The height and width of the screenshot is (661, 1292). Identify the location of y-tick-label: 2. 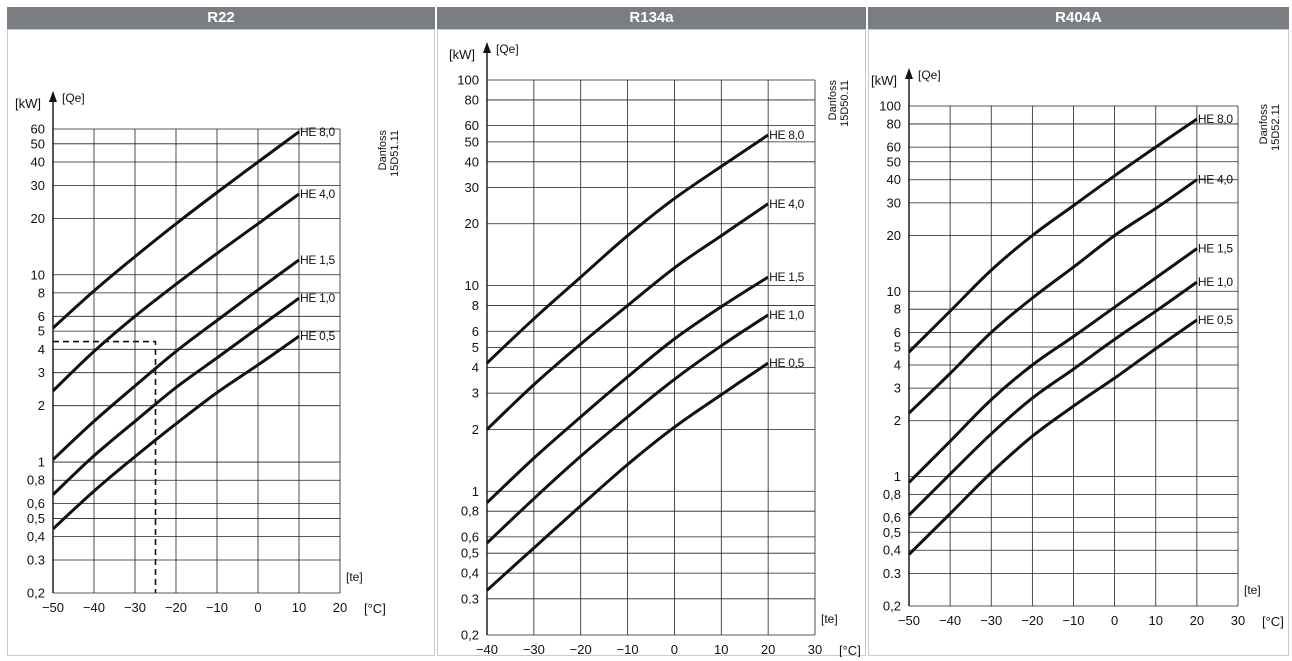
(897, 420).